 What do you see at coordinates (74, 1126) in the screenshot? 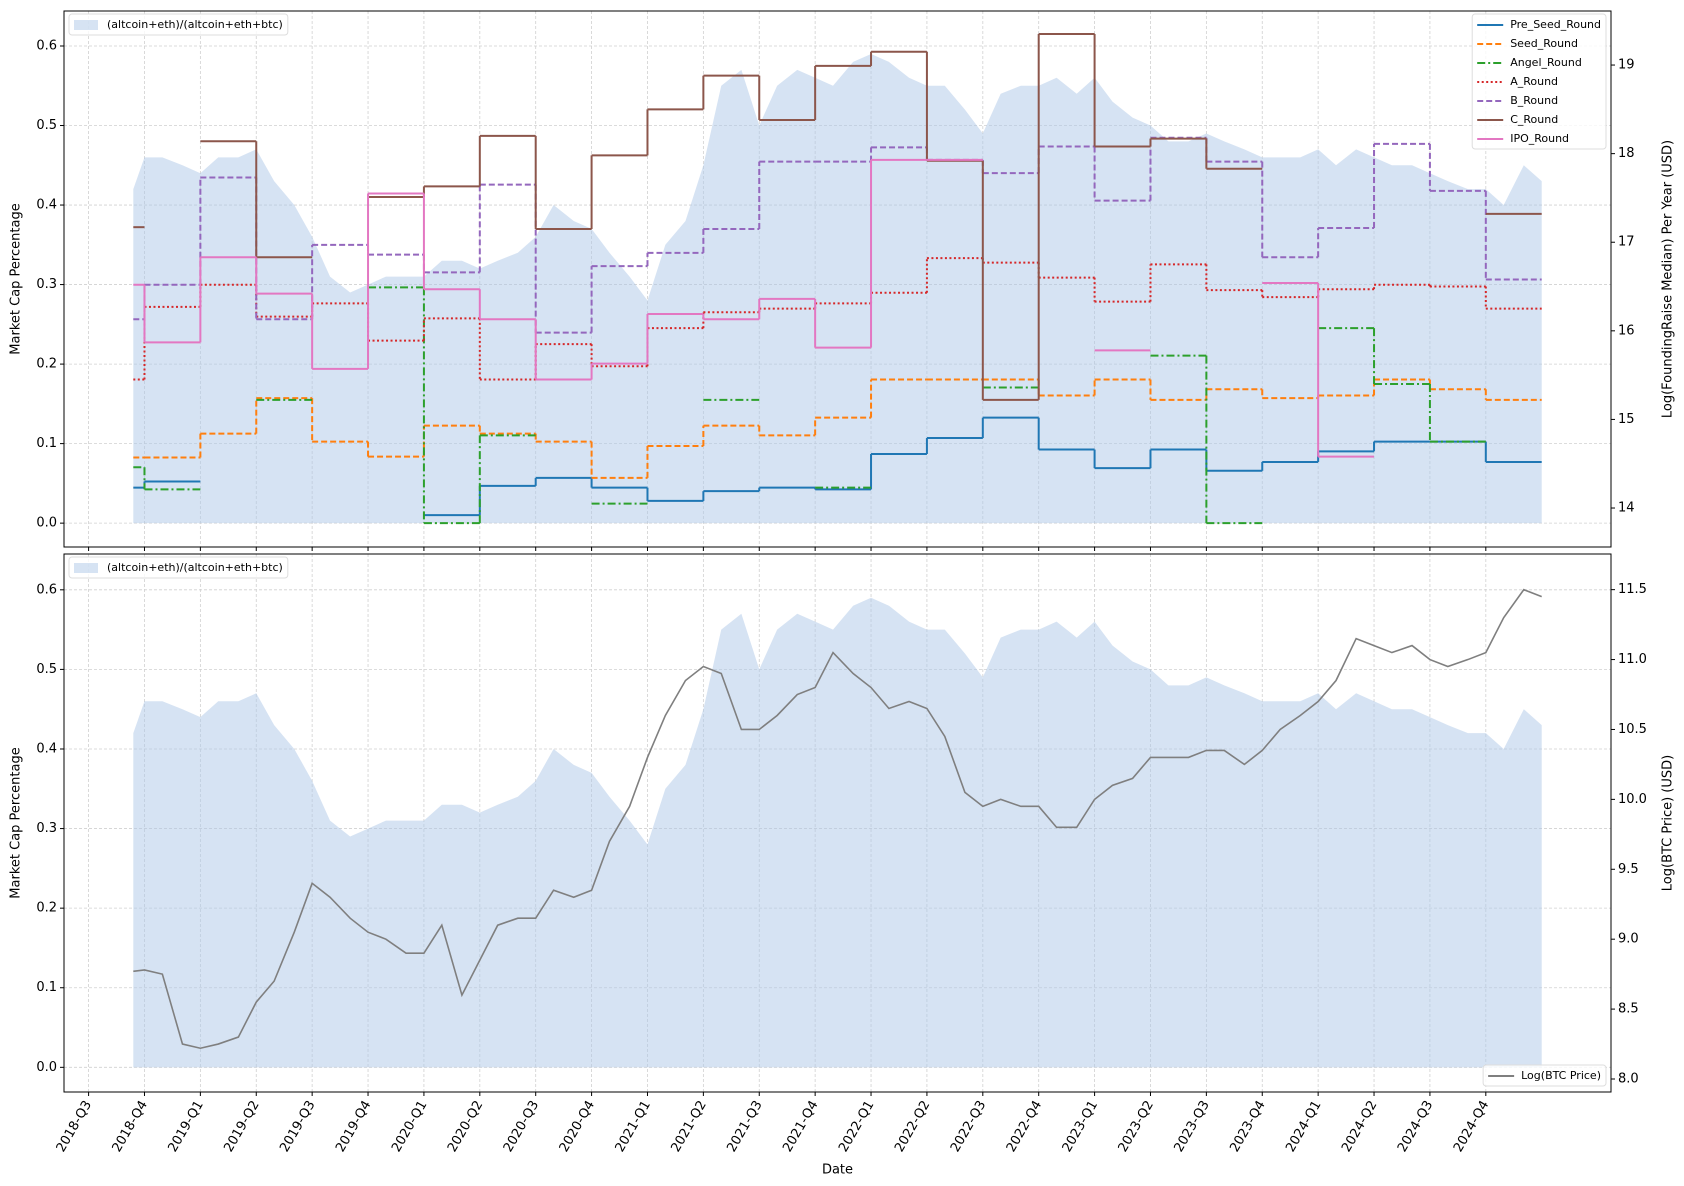
I see `x-tick-label: 2018-Q3` at bounding box center [74, 1126].